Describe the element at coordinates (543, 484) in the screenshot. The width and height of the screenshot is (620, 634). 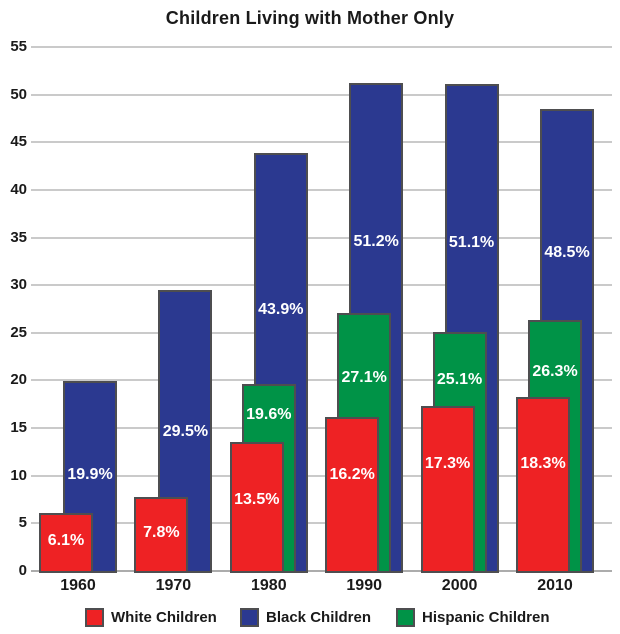
I see `bar-white_children-2010` at that location.